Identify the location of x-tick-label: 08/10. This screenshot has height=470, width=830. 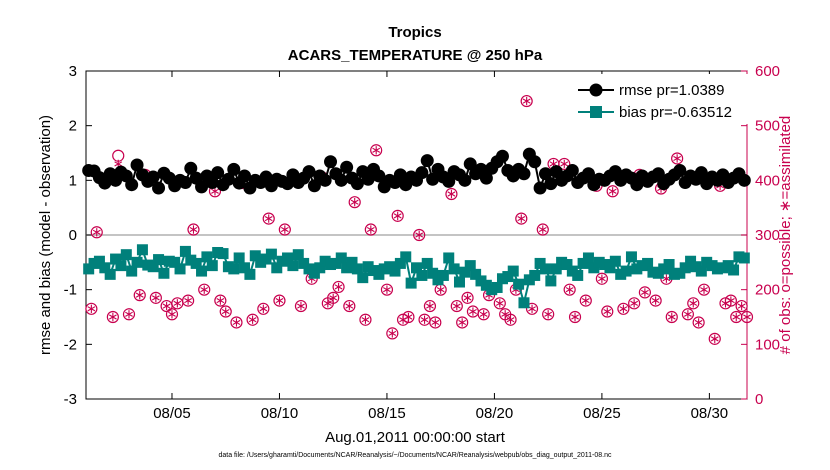
(280, 413).